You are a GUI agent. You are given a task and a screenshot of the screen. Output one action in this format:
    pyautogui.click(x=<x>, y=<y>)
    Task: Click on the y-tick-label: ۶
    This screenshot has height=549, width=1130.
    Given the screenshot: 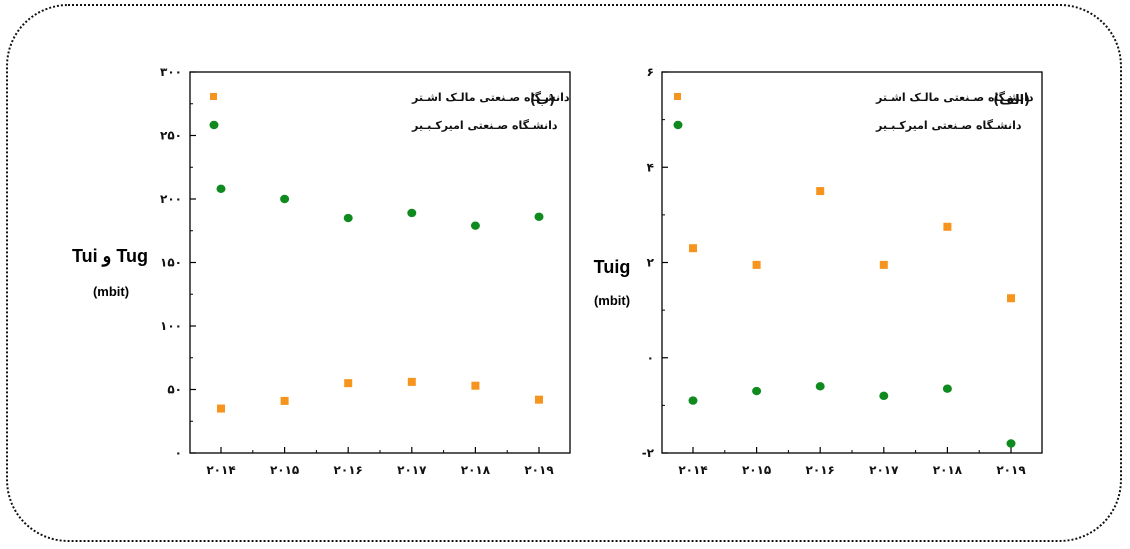 What is the action you would take?
    pyautogui.click(x=650, y=72)
    